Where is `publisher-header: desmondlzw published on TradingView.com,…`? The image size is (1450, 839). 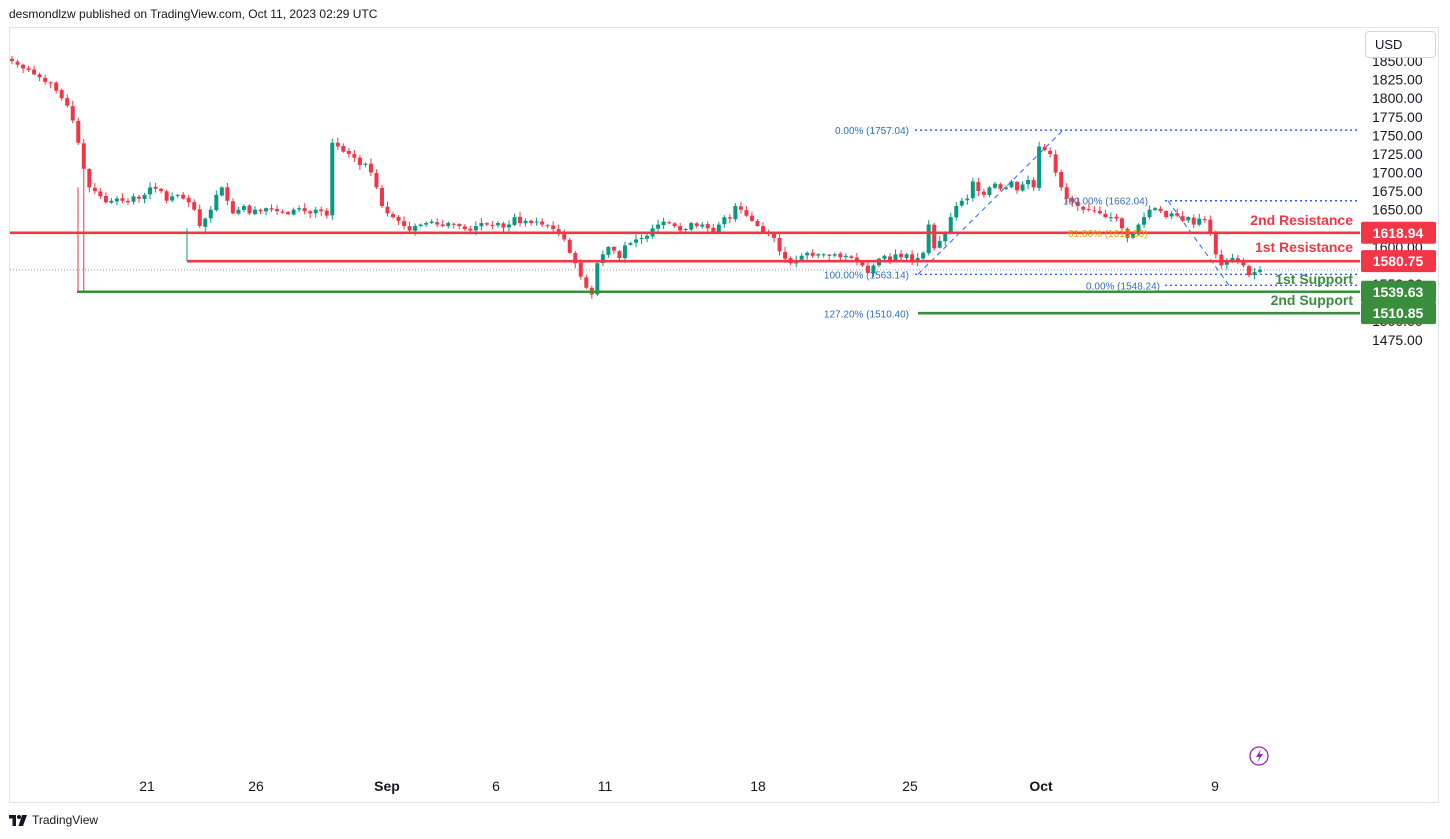 publisher-header: desmondlzw published on TradingView.com,… is located at coordinates (193, 14).